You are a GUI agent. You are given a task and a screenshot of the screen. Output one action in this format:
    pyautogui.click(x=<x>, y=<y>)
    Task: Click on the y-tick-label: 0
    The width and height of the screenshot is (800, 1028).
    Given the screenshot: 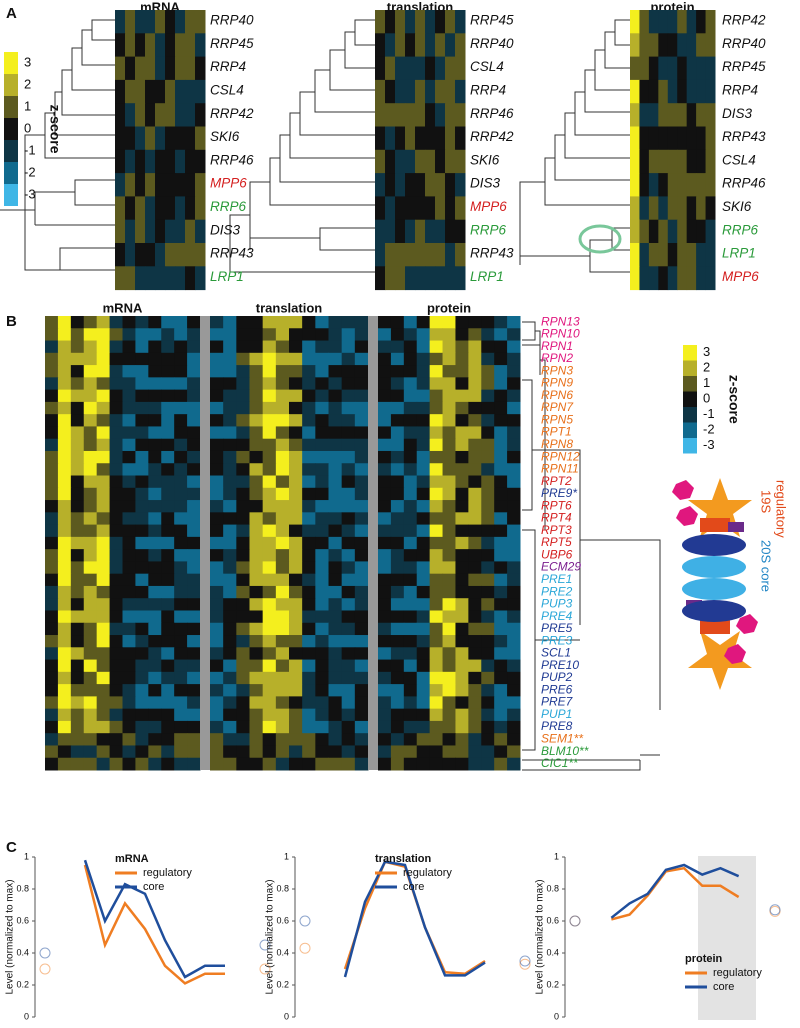 What is the action you would take?
    pyautogui.click(x=556, y=1016)
    